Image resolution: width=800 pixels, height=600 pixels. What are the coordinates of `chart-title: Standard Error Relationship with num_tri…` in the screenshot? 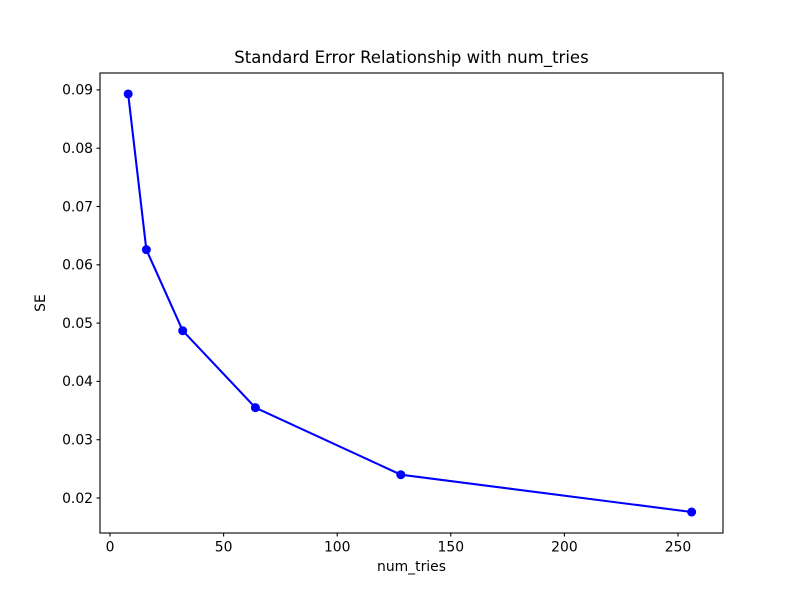 It's located at (411, 58).